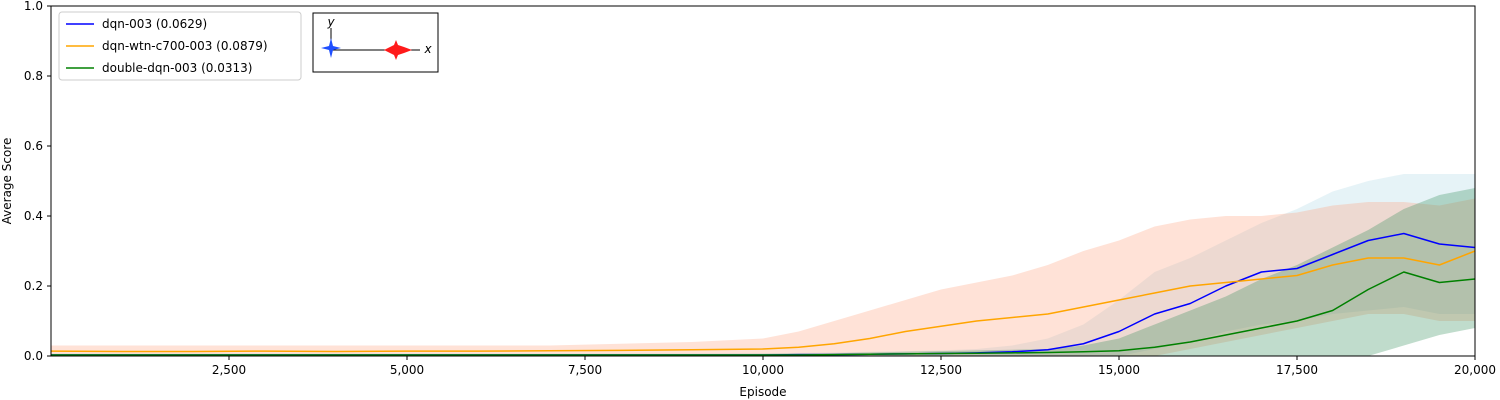  I want to click on right-aircraft-icon, so click(398, 50).